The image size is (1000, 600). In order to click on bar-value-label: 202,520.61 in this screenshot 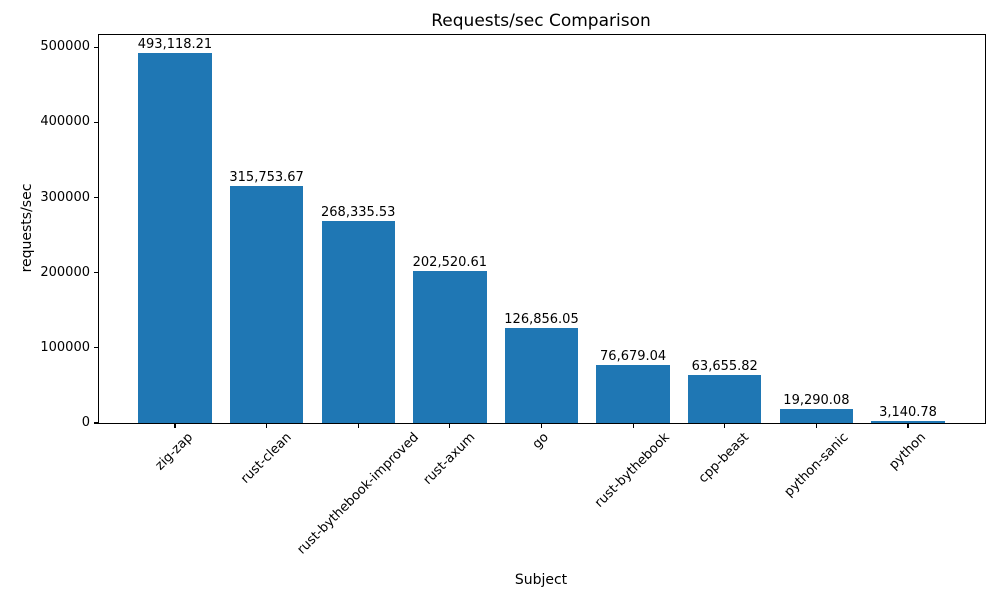, I will do `click(450, 262)`.